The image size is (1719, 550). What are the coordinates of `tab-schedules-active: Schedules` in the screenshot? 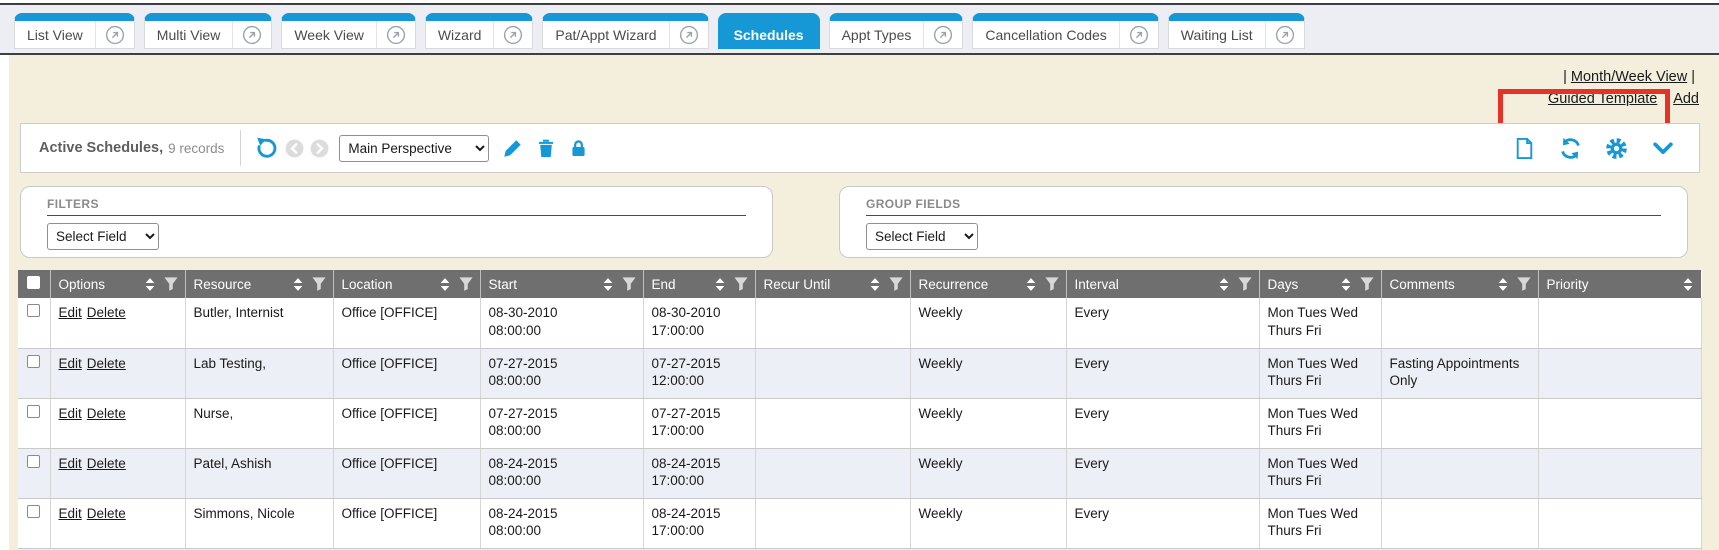 It's located at (768, 31).